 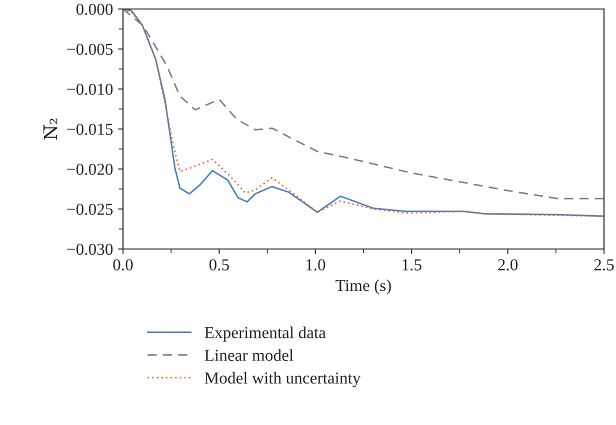 I want to click on y-tick-label: 0.000, so click(x=94, y=10).